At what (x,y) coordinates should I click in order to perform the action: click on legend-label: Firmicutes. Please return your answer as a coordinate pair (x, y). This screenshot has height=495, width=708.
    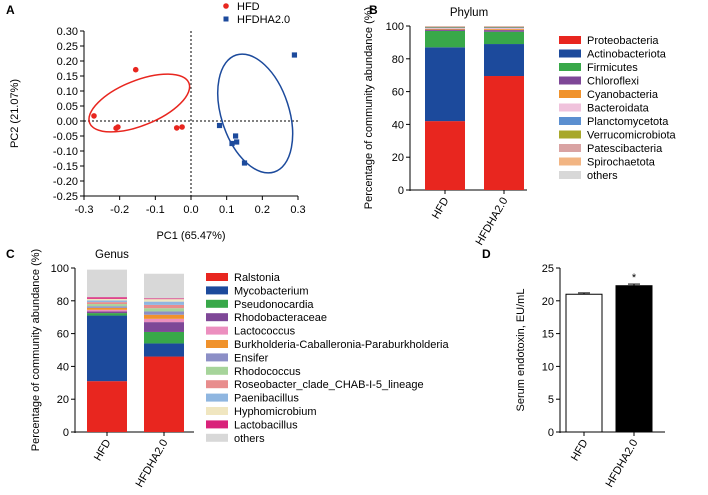
    Looking at the image, I should click on (612, 68).